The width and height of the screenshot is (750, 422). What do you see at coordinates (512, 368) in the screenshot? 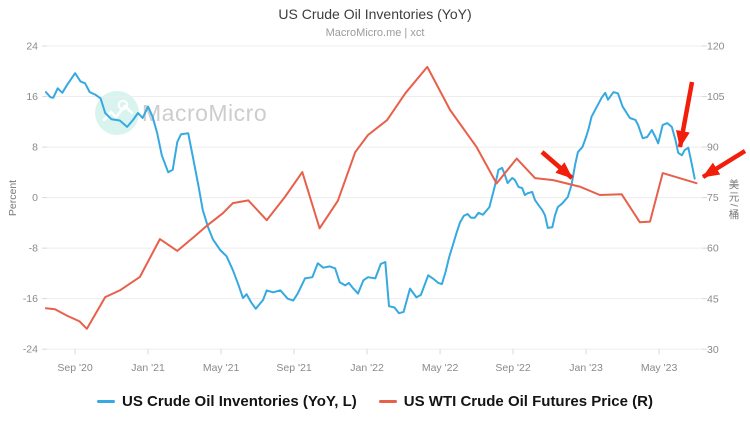
I see `x-tick-label: Sep '22` at bounding box center [512, 368].